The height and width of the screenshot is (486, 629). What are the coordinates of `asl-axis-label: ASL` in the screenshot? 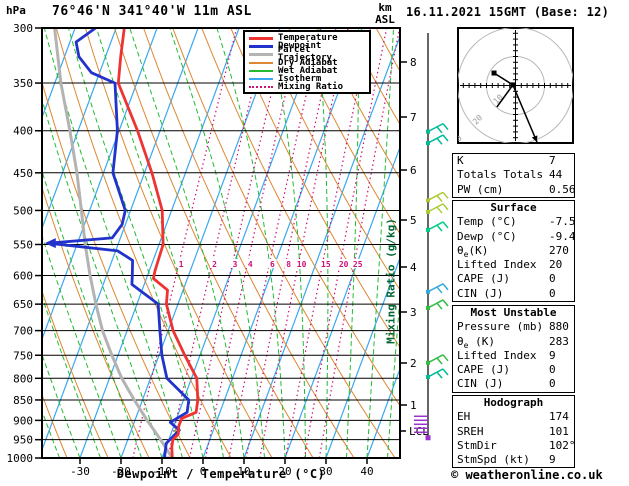 It's located at (385, 19).